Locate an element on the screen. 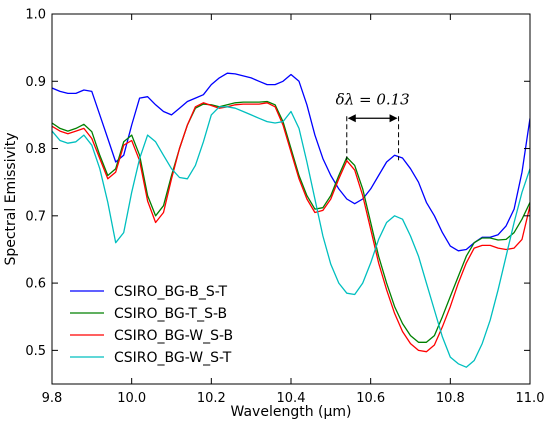 This screenshot has width=550, height=429. y-tick-label: 0.6 is located at coordinates (35, 284).